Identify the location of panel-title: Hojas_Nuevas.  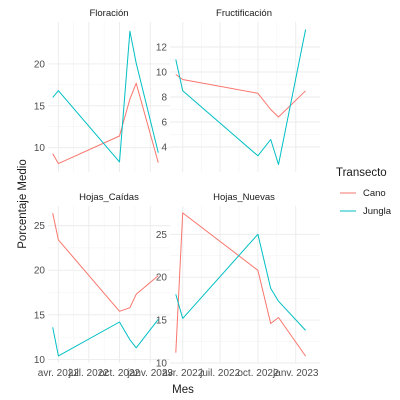
(244, 197).